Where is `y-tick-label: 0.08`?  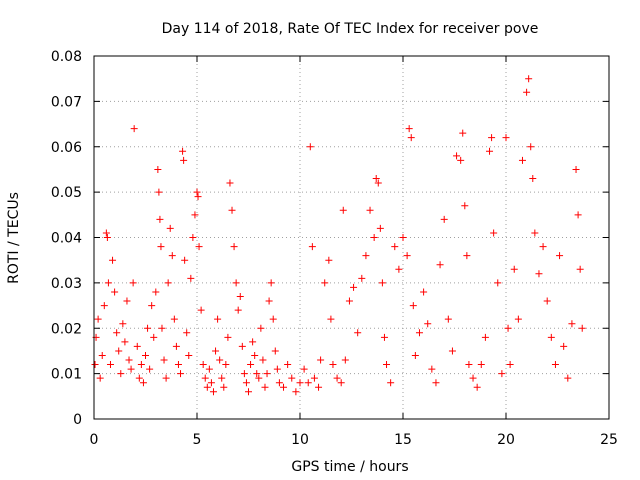 y-tick-label: 0.08 is located at coordinates (66, 57).